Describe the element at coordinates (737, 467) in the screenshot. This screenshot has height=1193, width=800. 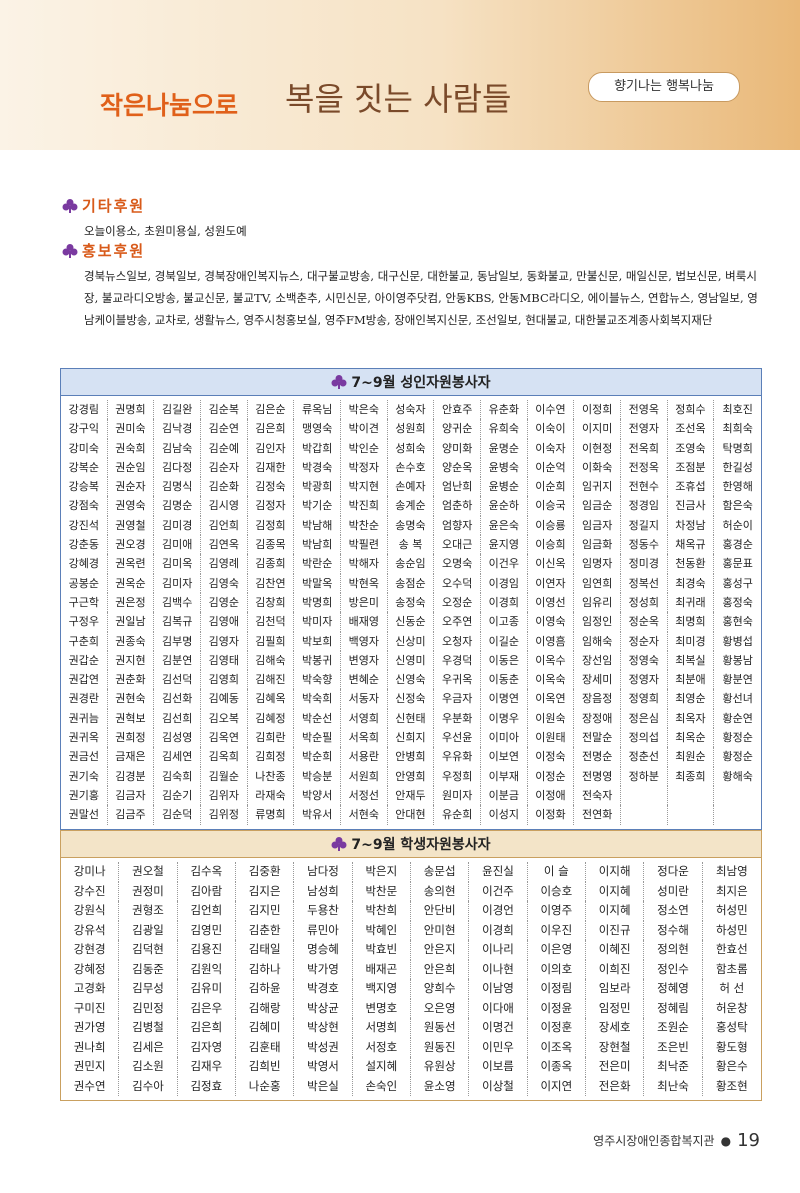
I see `name-cell: 한길성` at that location.